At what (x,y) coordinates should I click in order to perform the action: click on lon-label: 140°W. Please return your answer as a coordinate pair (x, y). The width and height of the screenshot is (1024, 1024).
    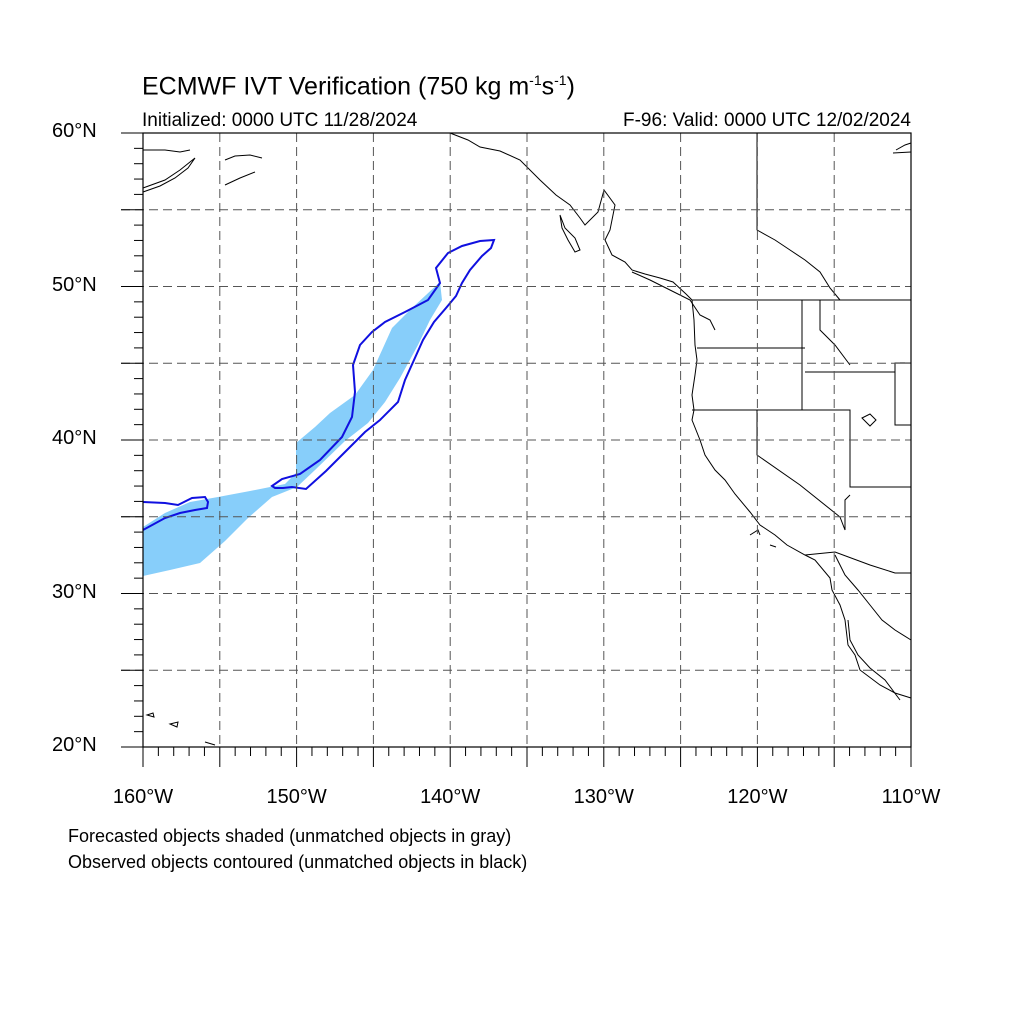
    Looking at the image, I should click on (450, 797).